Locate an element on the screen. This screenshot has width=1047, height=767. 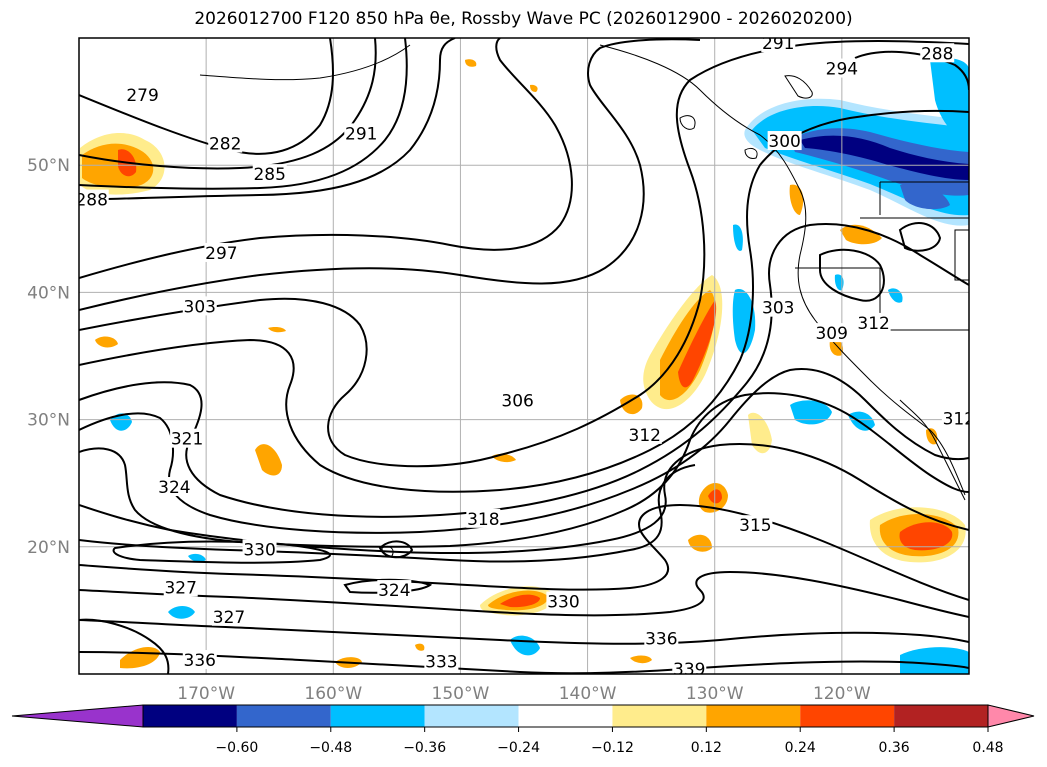
colorbar-tick-label: −0.24 is located at coordinates (518, 748).